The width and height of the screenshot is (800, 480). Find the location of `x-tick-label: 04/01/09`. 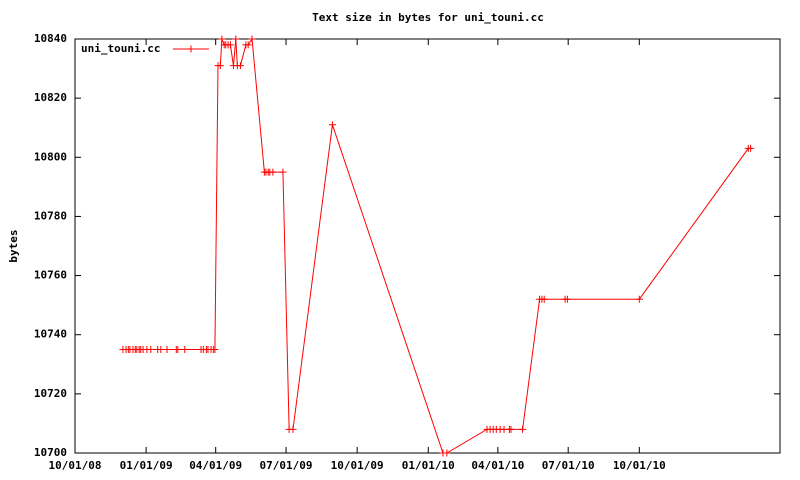

x-tick-label: 04/01/09 is located at coordinates (215, 465).